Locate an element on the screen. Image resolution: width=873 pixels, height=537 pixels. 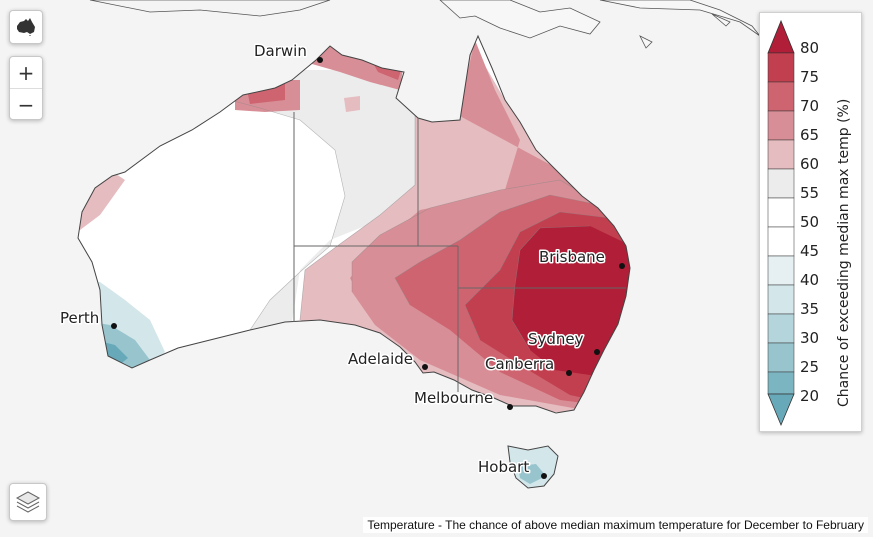
legend-tick-50: 50 is located at coordinates (809, 222).